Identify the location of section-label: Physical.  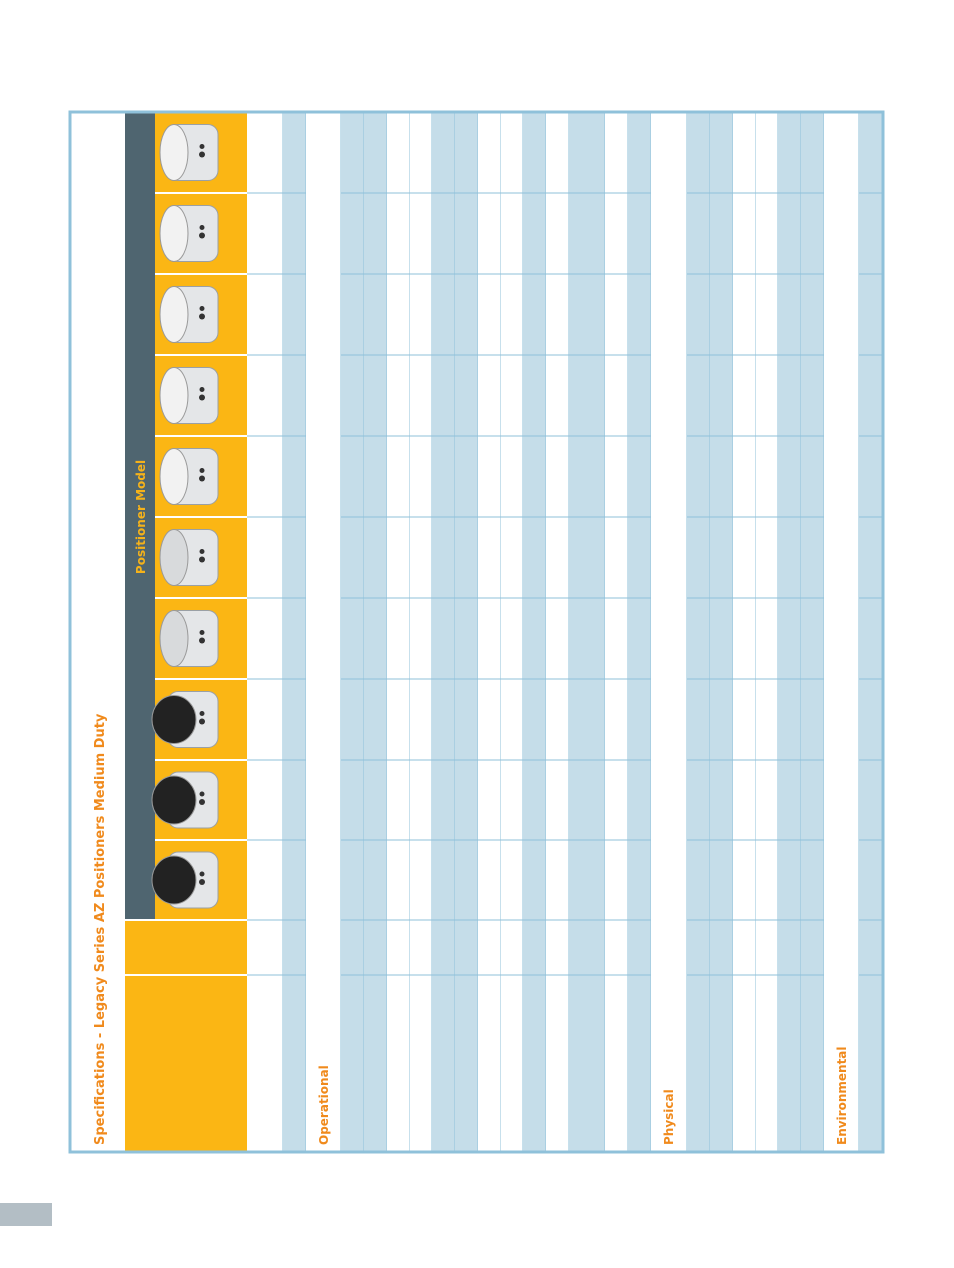
(669, 1117).